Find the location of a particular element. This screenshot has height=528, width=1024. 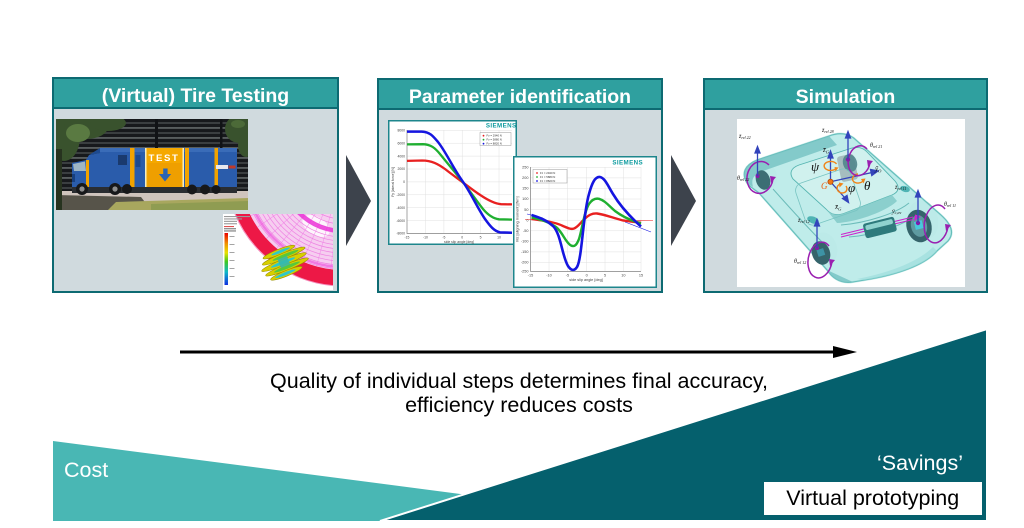

svg-text: Fy [lateral force] [N] is located at coordinates (393, 182).